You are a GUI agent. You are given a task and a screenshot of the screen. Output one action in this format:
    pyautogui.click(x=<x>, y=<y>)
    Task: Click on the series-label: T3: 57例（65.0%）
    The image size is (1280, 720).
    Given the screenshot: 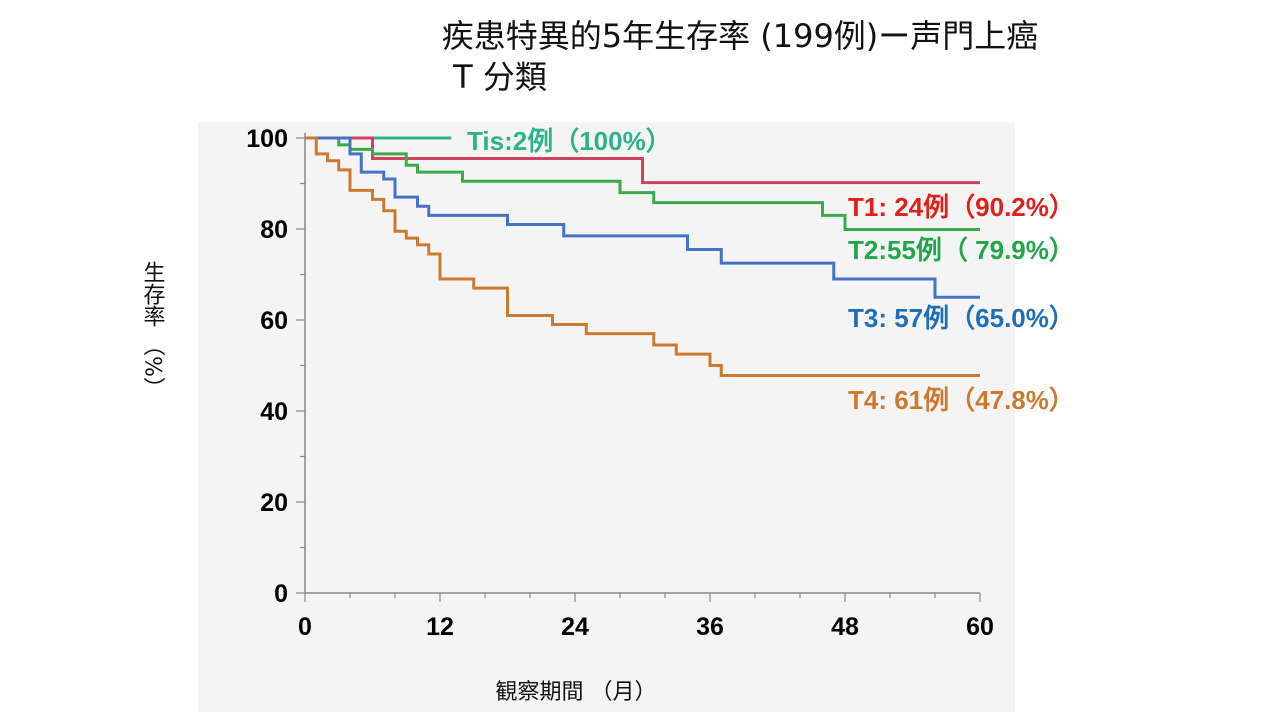 What is the action you would take?
    pyautogui.click(x=961, y=318)
    